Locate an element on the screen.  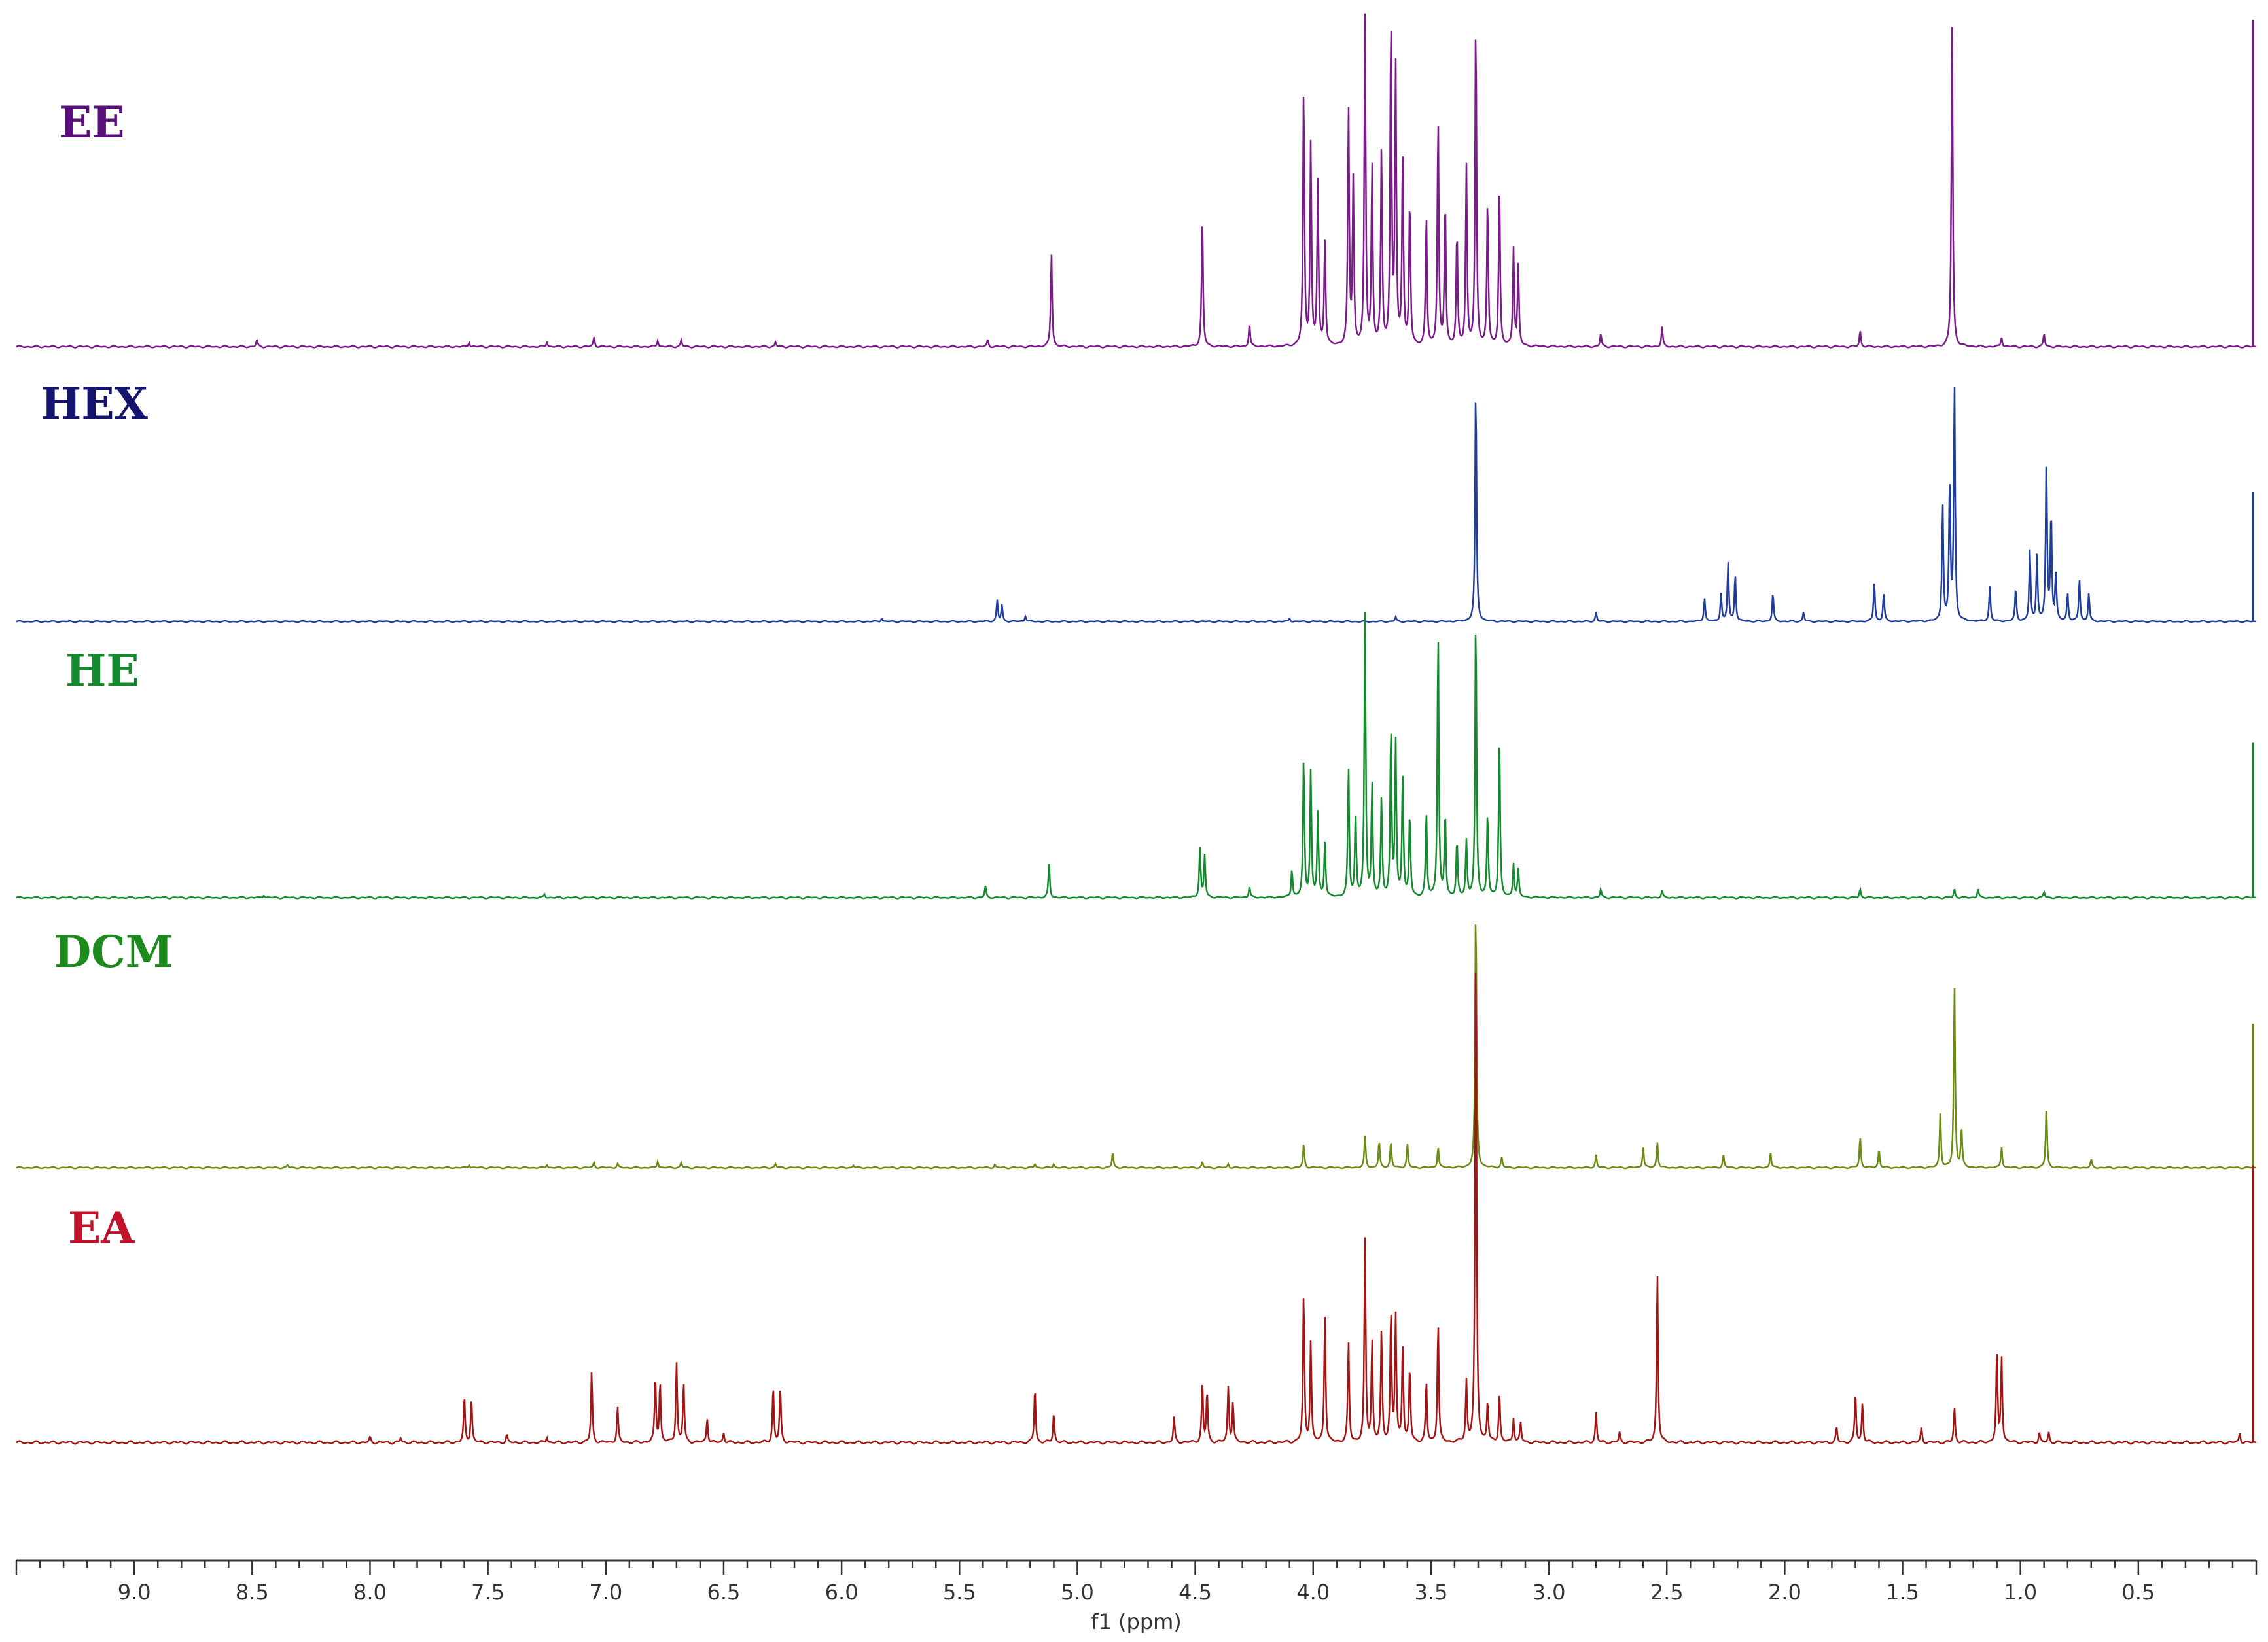
x-tick-label: 6.0 is located at coordinates (842, 1592).